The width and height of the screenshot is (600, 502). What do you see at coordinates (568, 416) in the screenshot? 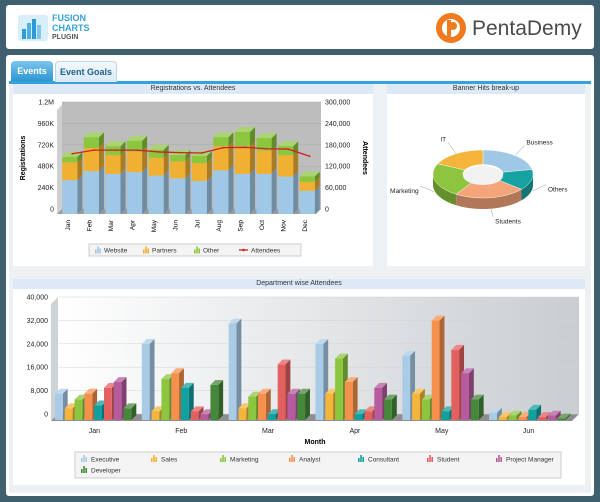
I see `department-bar-developer-side` at bounding box center [568, 416].